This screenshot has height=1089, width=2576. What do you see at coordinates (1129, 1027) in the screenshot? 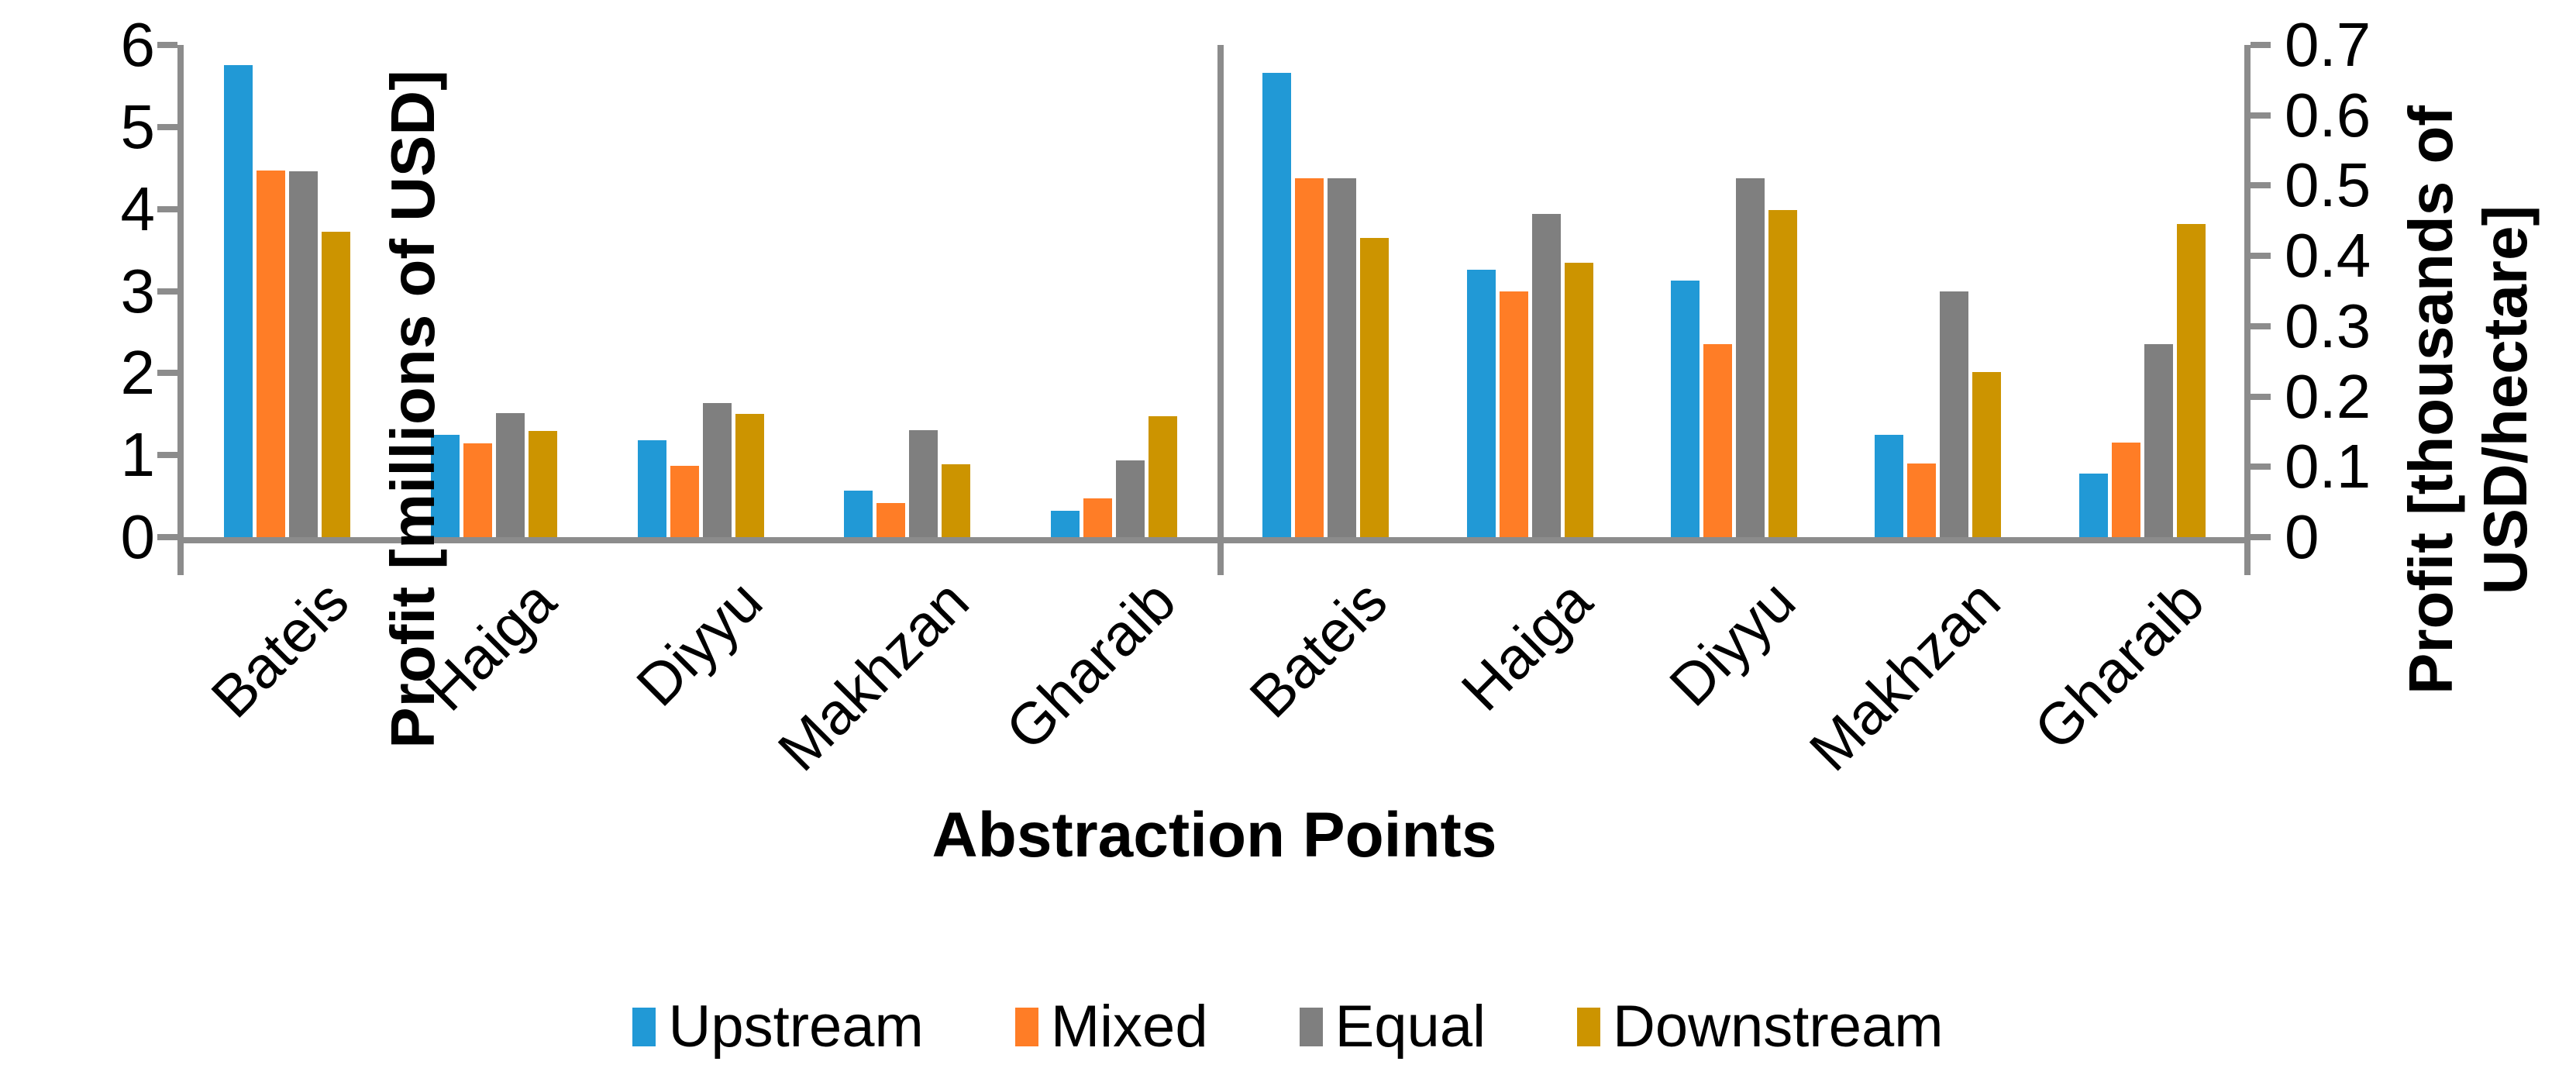
I see `legend-label: Mixed` at bounding box center [1129, 1027].